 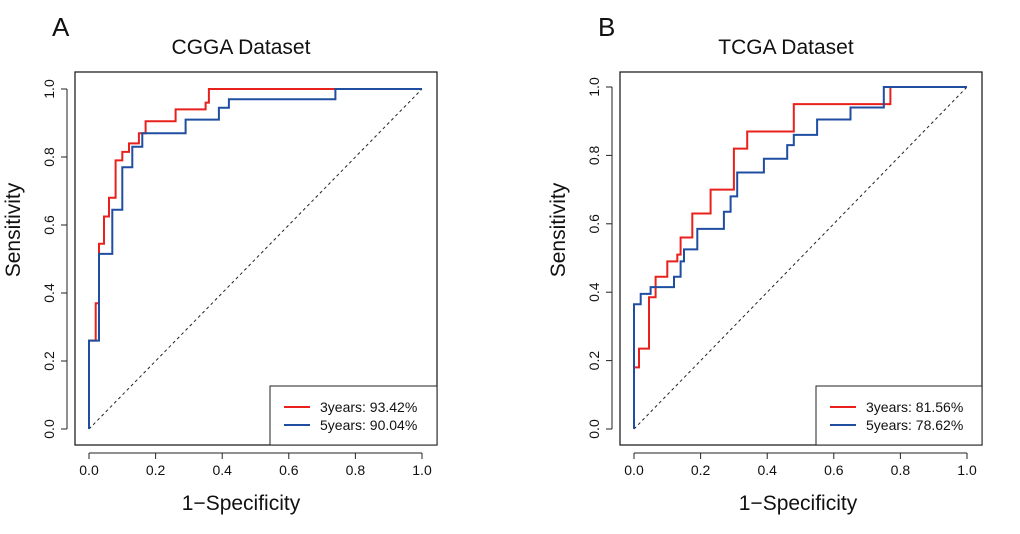 What do you see at coordinates (914, 407) in the screenshot?
I see `legend-entry-3years: 3years: 81.56%` at bounding box center [914, 407].